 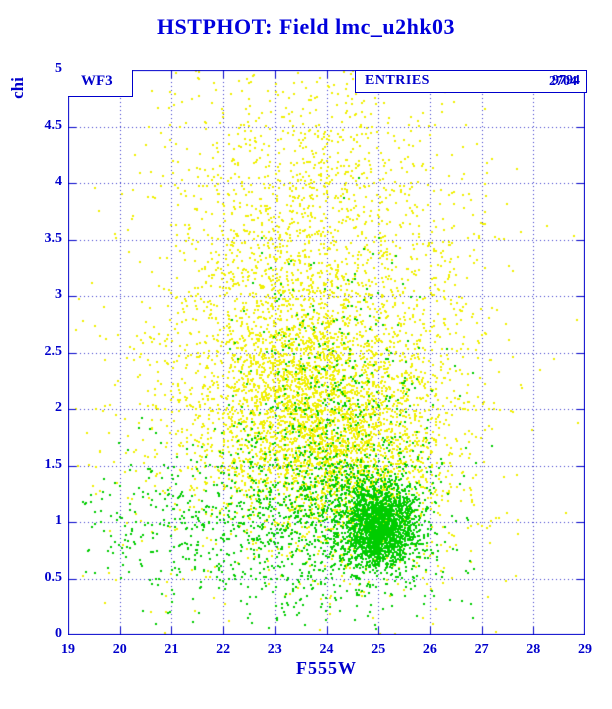 What do you see at coordinates (97, 81) in the screenshot?
I see `chip-label: WF3` at bounding box center [97, 81].